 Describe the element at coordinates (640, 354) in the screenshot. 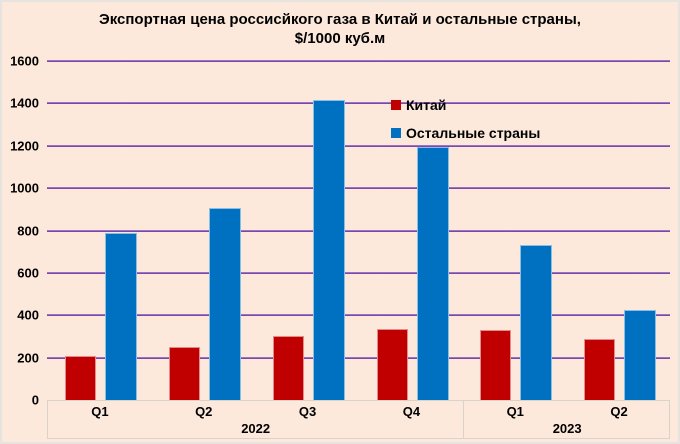

I see `bar-others-q2-2023` at that location.